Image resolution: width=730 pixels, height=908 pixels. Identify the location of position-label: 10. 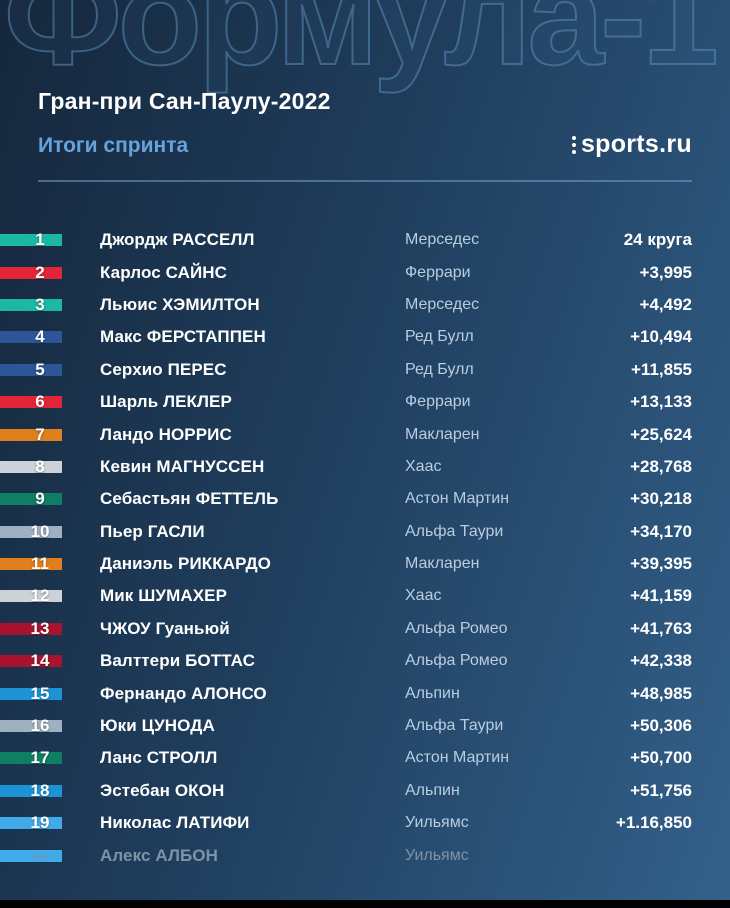
(40, 531).